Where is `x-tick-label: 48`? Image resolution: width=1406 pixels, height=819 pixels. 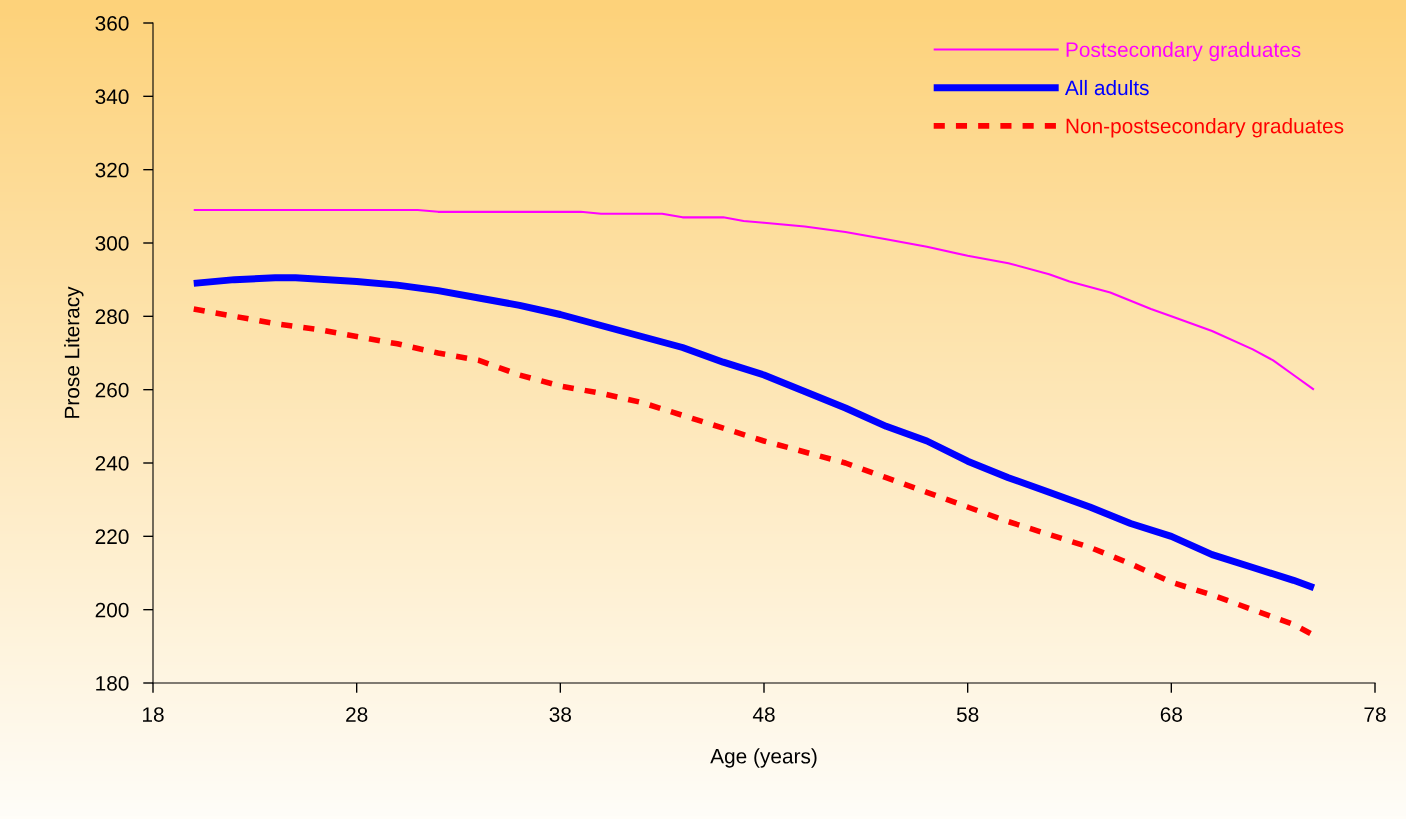
x-tick-label: 48 is located at coordinates (763, 714).